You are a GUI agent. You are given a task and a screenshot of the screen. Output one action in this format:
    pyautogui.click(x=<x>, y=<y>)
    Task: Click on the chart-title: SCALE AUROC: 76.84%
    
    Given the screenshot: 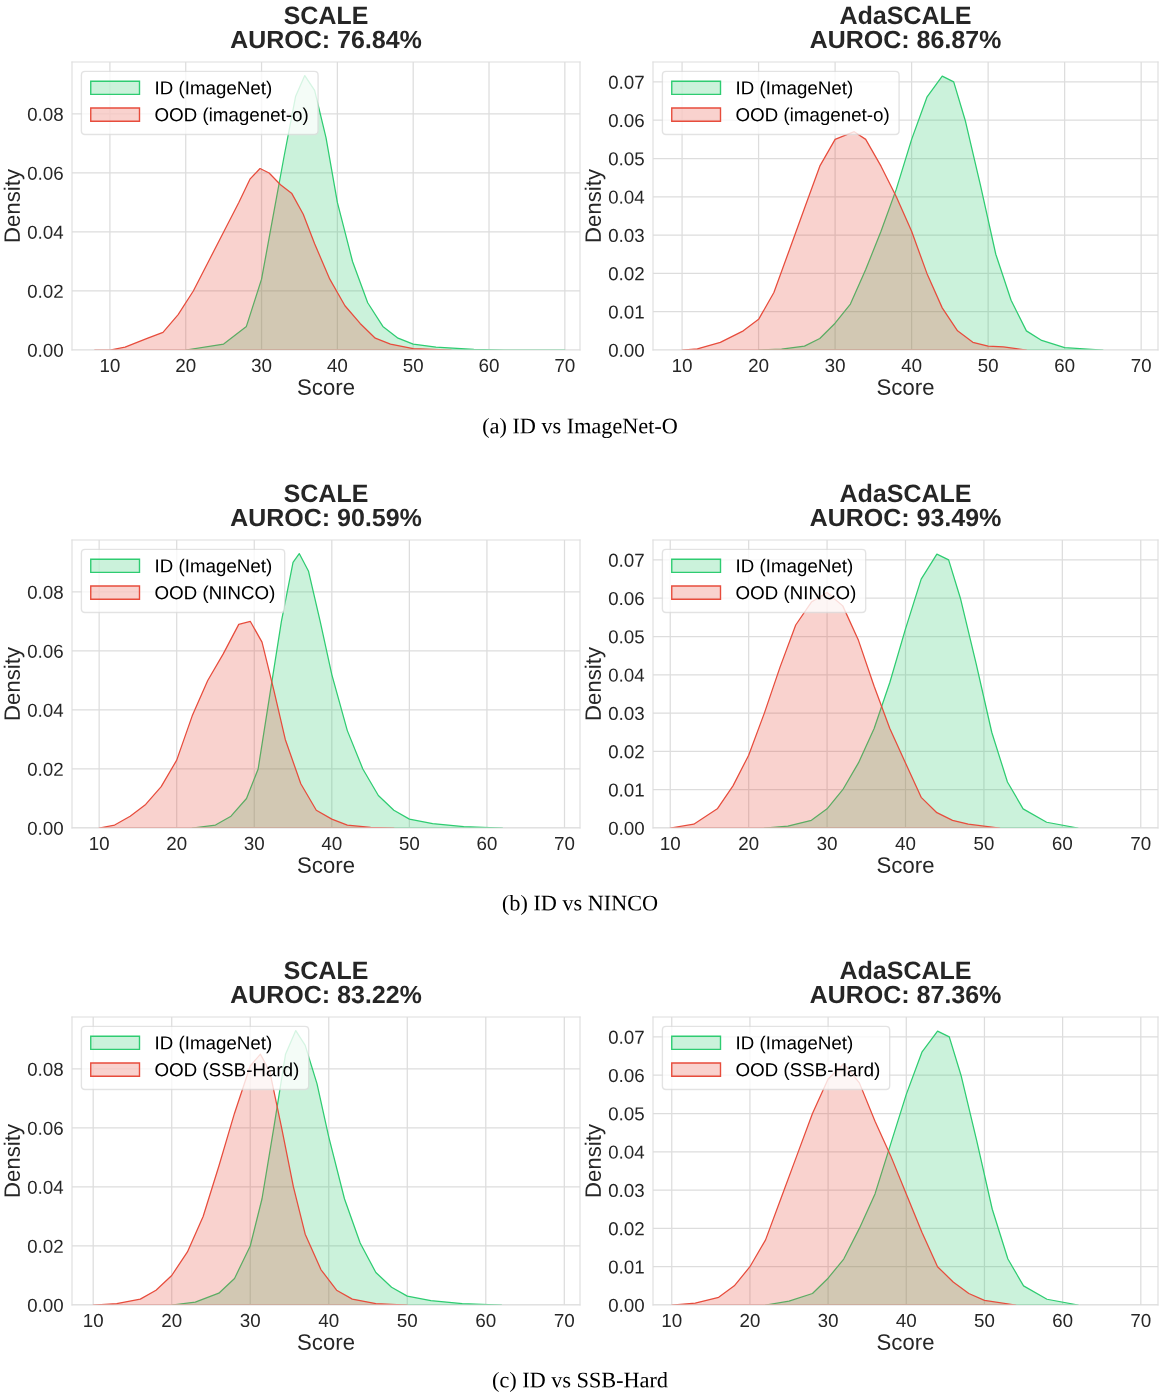 What is the action you would take?
    pyautogui.click(x=326, y=27)
    